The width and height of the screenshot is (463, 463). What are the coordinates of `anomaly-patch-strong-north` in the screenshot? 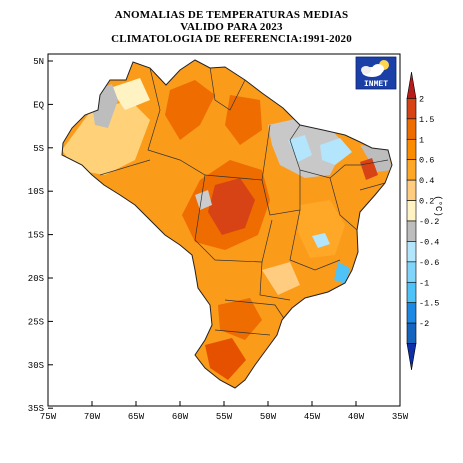 It's located at (190, 110).